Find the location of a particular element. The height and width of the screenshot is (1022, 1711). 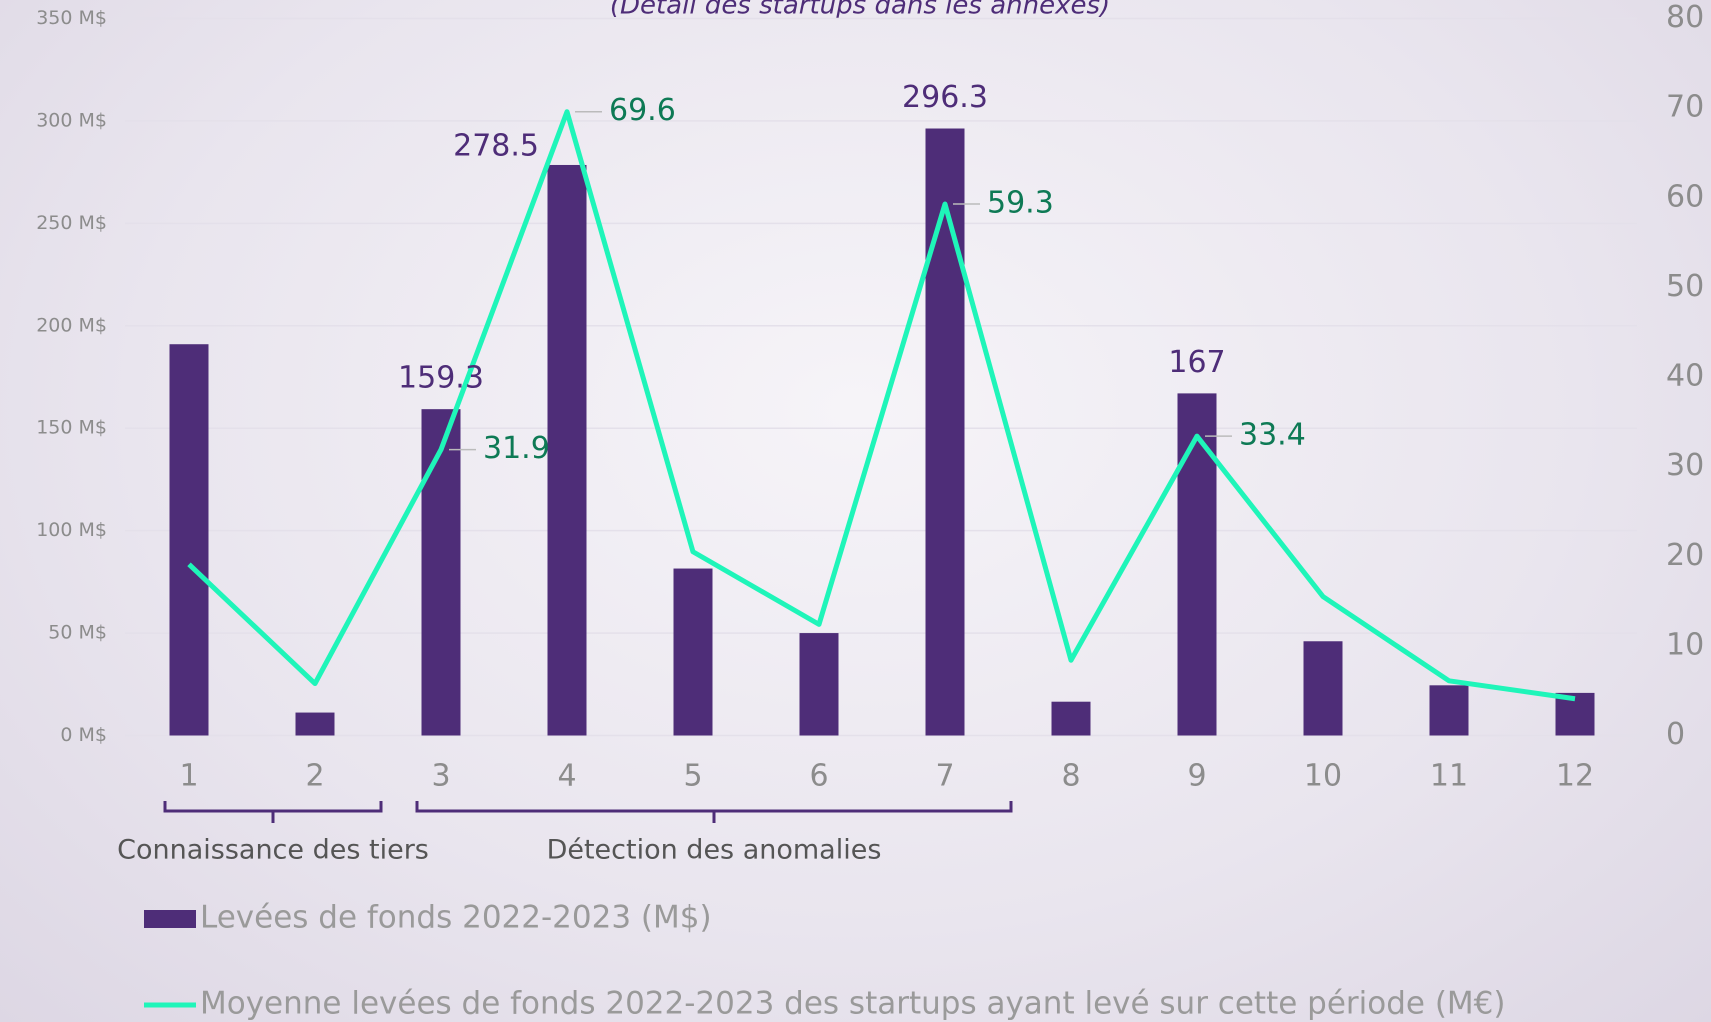

y2-tick-label: 30 is located at coordinates (1685, 465).